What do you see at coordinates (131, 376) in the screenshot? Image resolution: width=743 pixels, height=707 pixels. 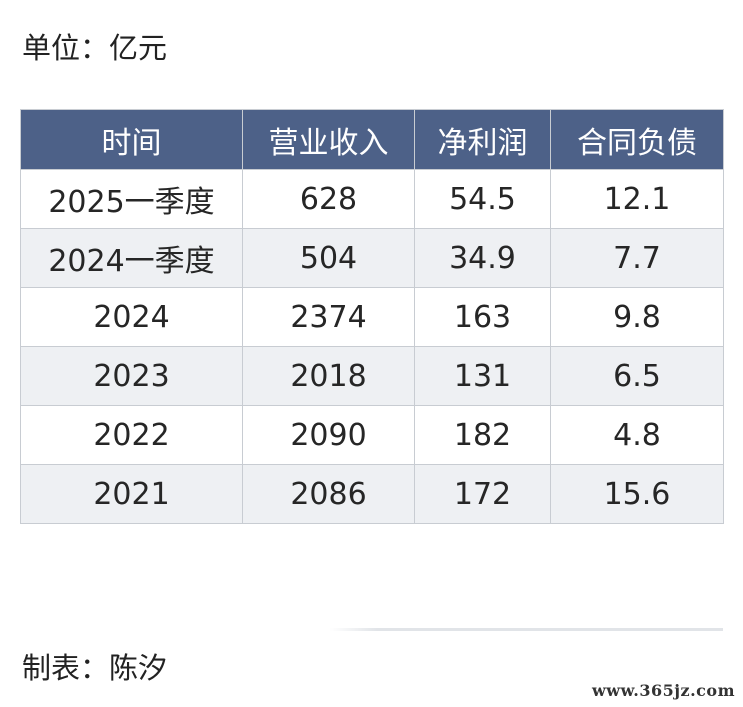 I see `cell-time: 2023` at bounding box center [131, 376].